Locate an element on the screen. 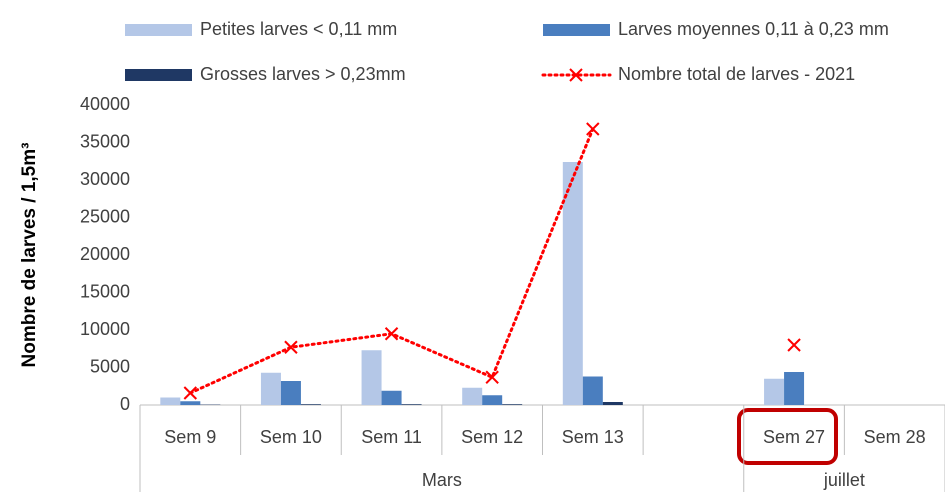 This screenshot has width=945, height=492. group-label: Mars is located at coordinates (442, 480).